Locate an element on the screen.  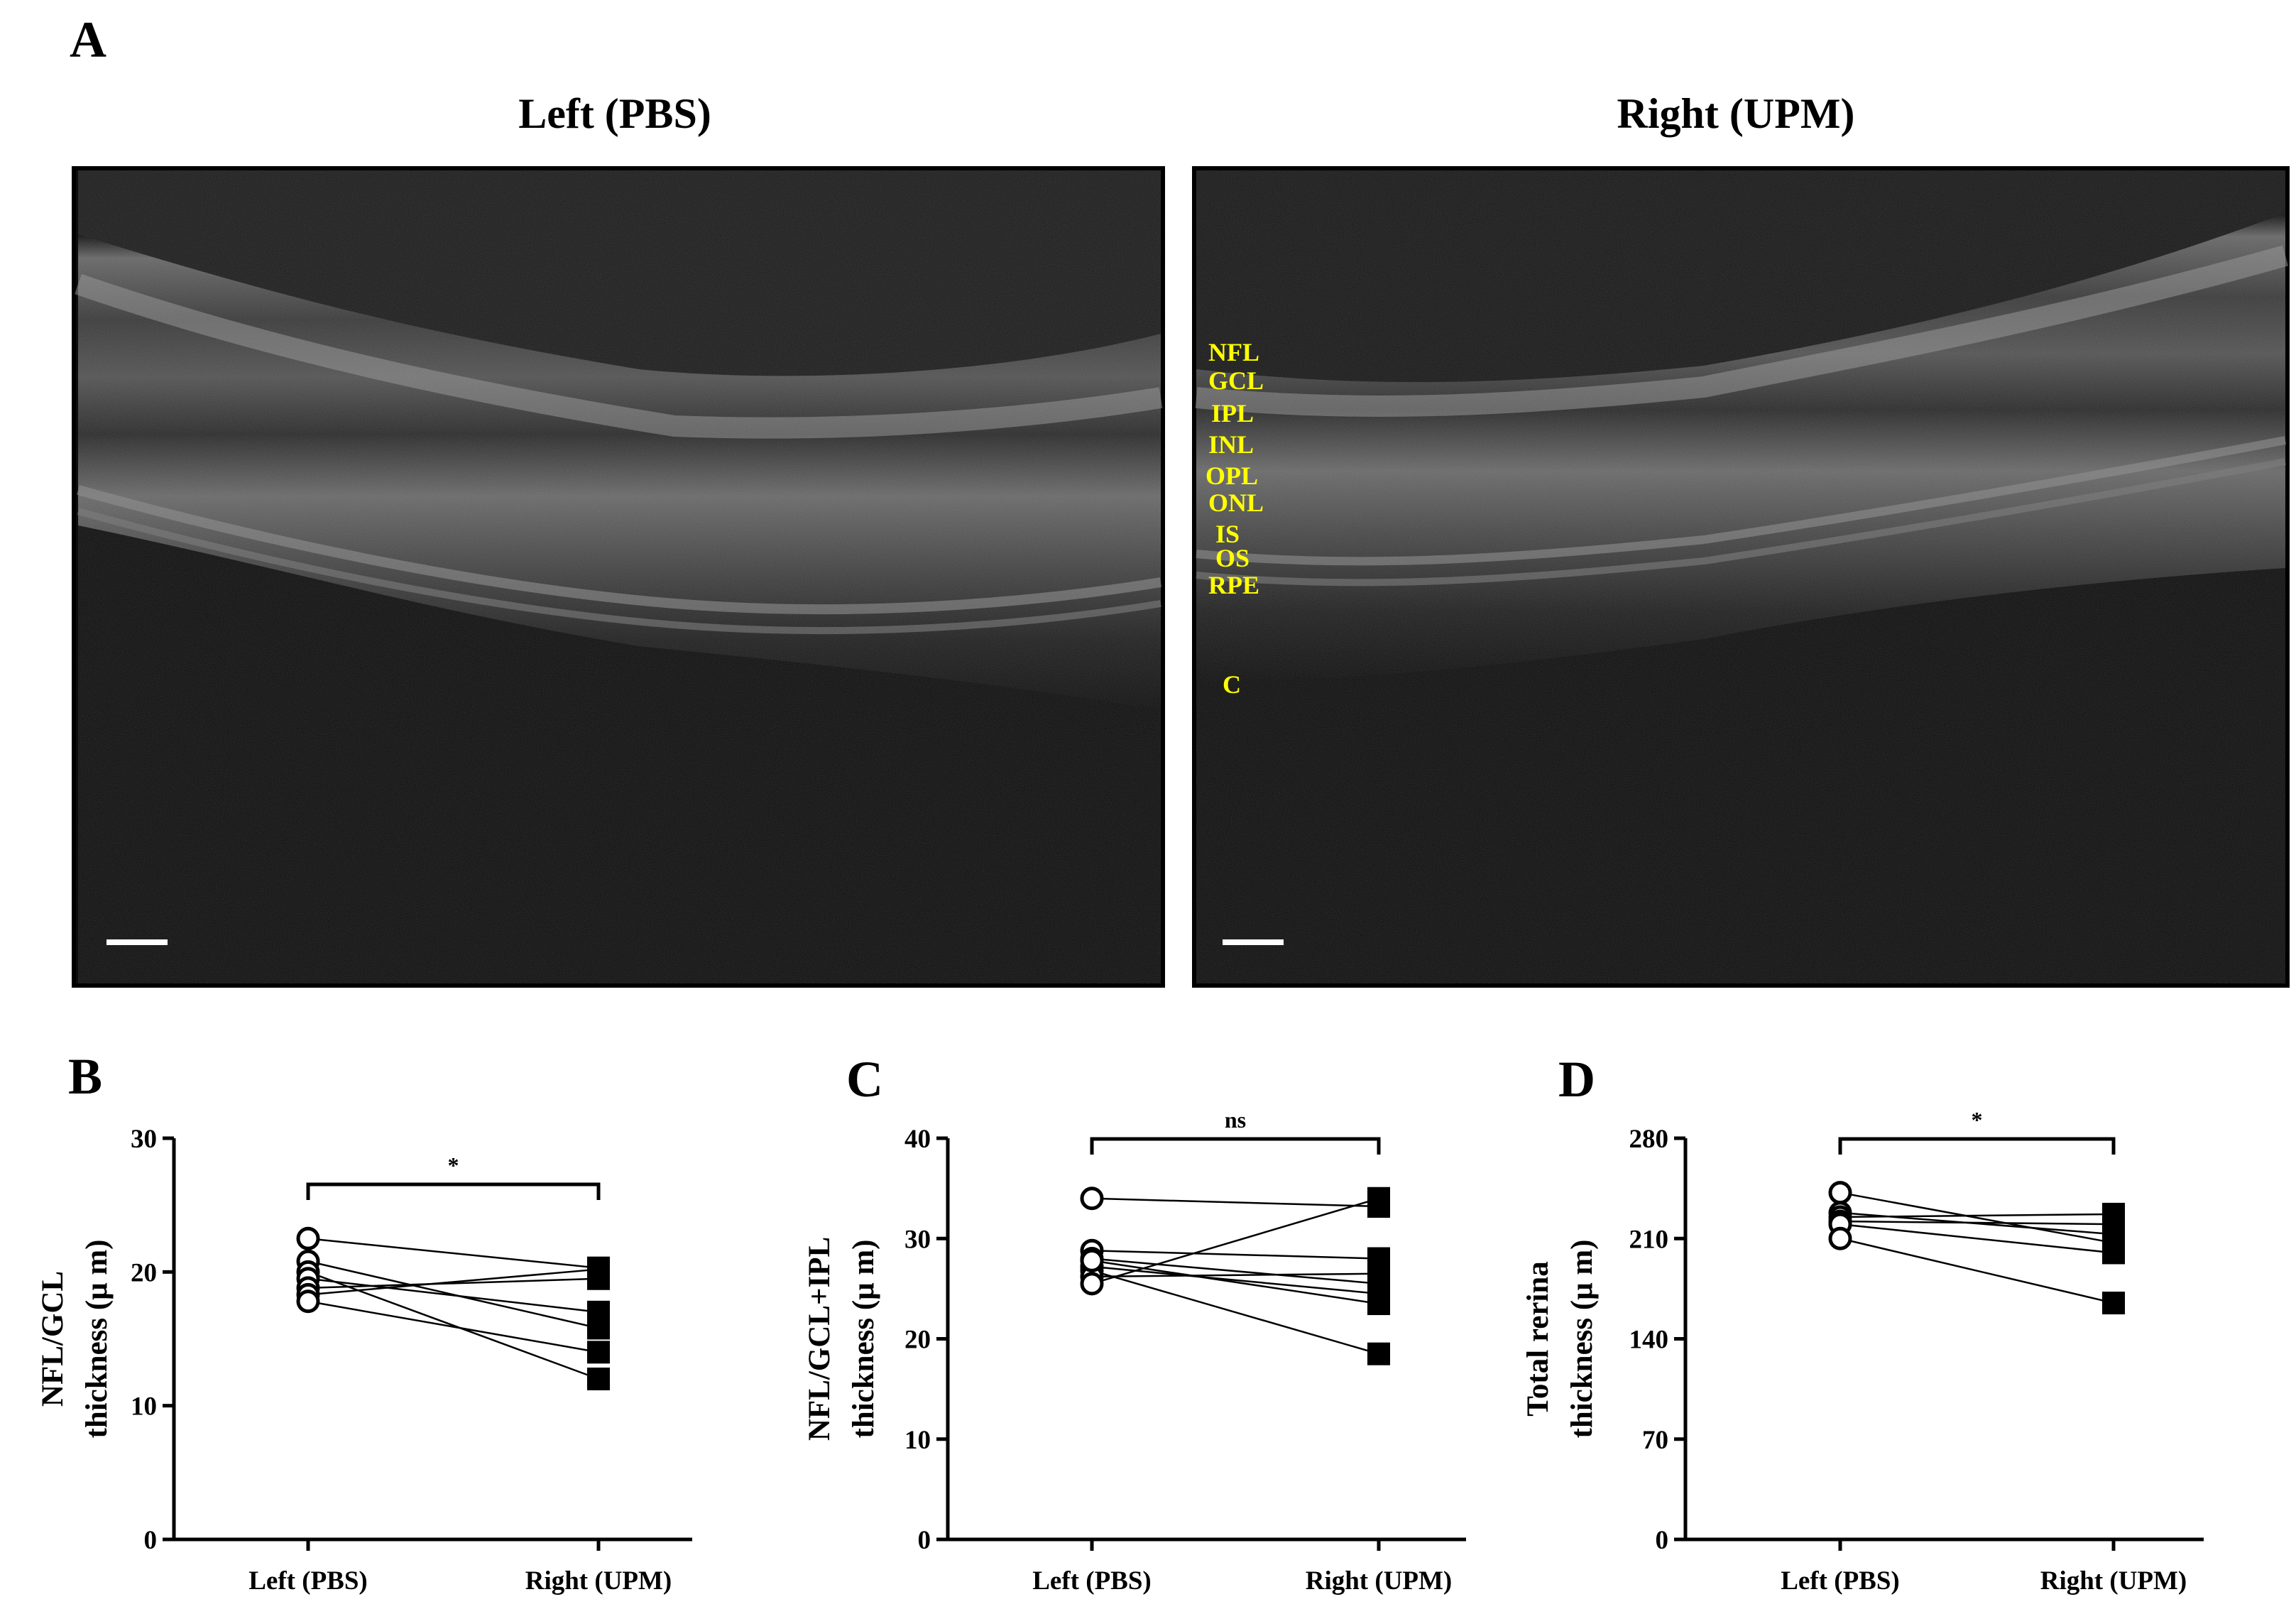
y-tick-label-d: 210 is located at coordinates (1649, 1239).